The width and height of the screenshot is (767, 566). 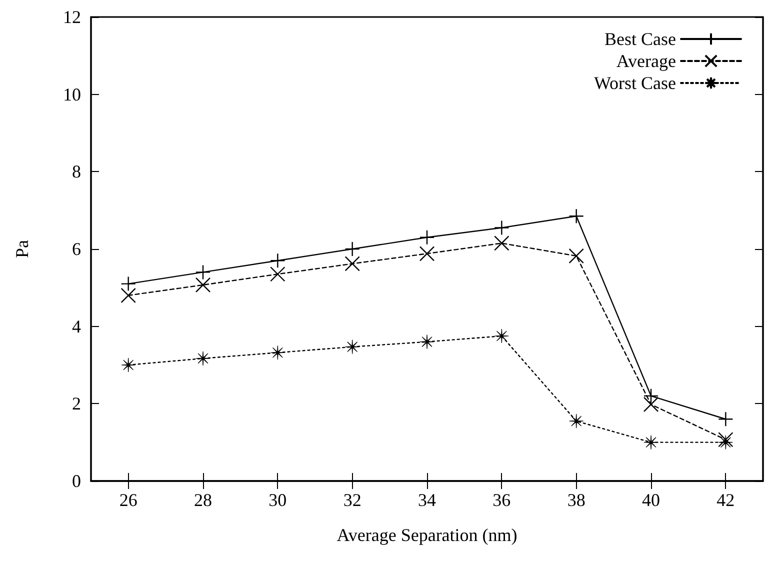 I want to click on legend-label: Worst Case, so click(x=635, y=83).